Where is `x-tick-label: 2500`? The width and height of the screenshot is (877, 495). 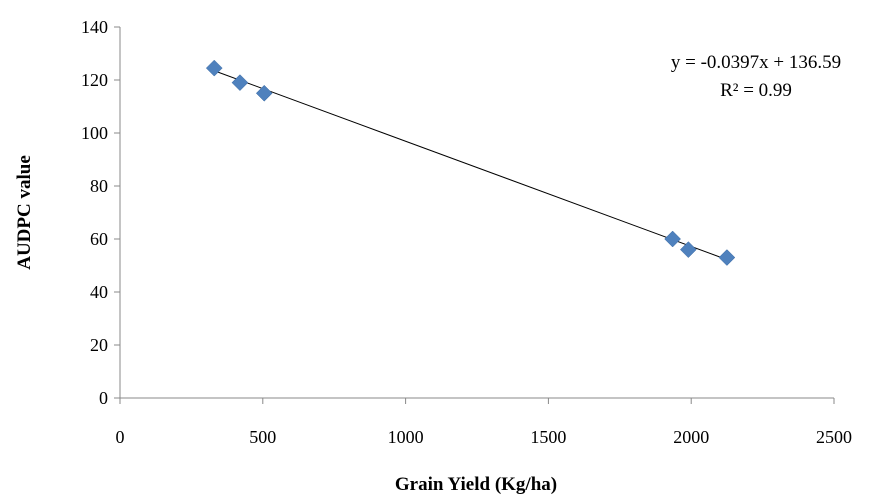 x-tick-label: 2500 is located at coordinates (834, 437).